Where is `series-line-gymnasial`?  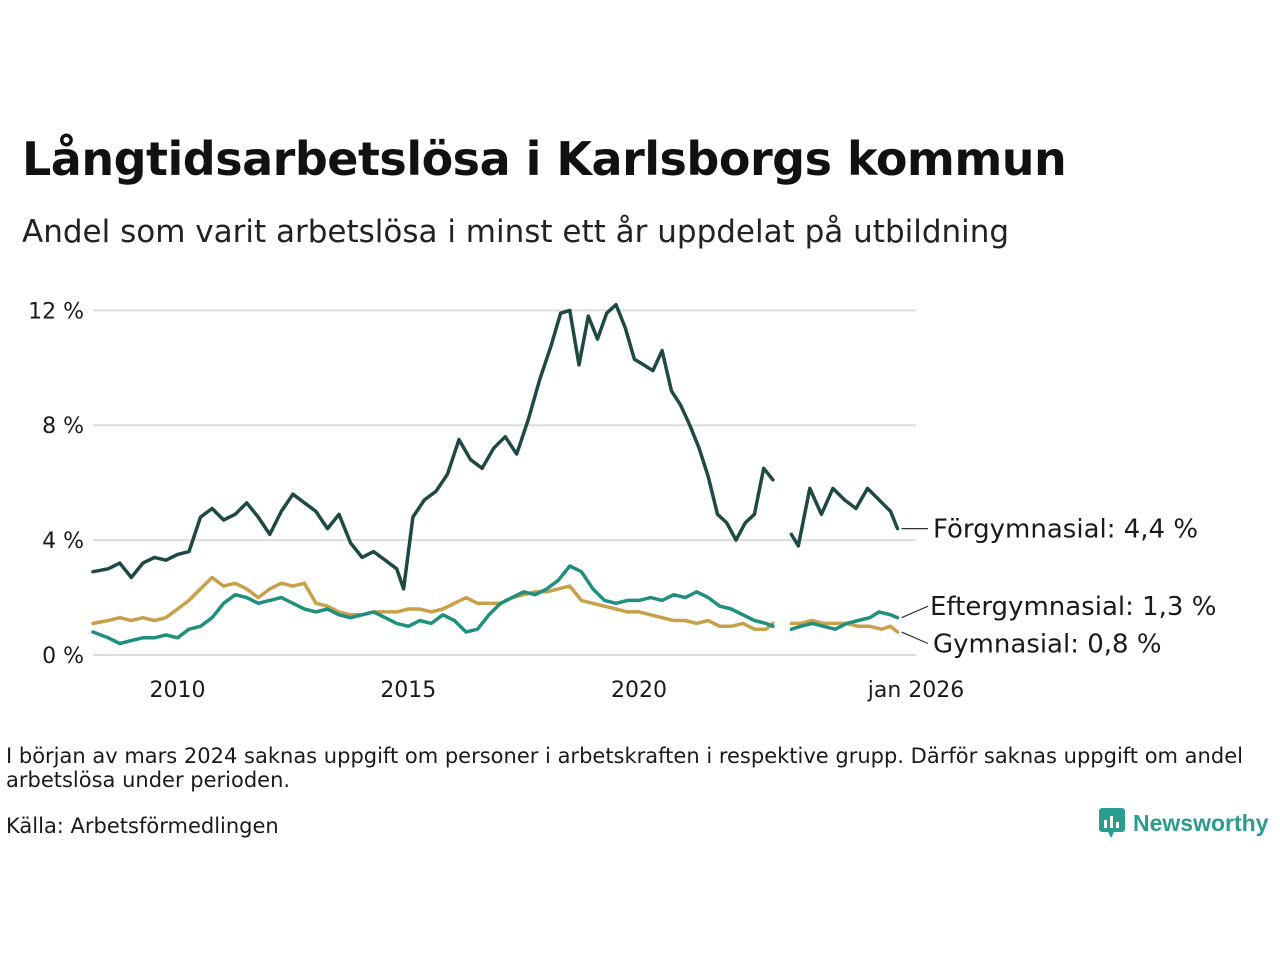
series-line-gymnasial is located at coordinates (433, 603).